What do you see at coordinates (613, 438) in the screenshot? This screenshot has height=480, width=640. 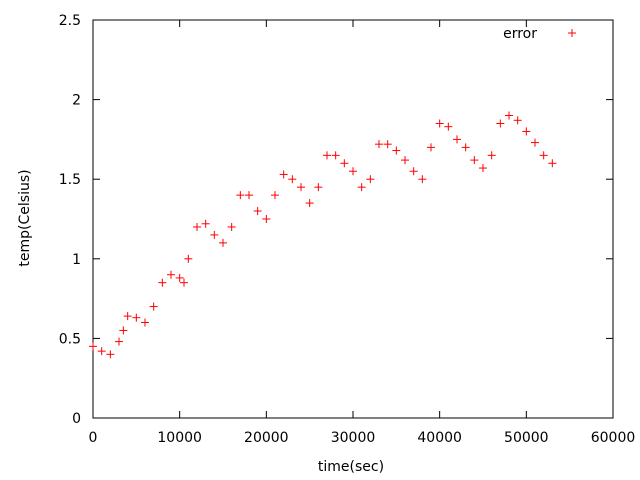 I see `x-tick-label: 60000` at bounding box center [613, 438].